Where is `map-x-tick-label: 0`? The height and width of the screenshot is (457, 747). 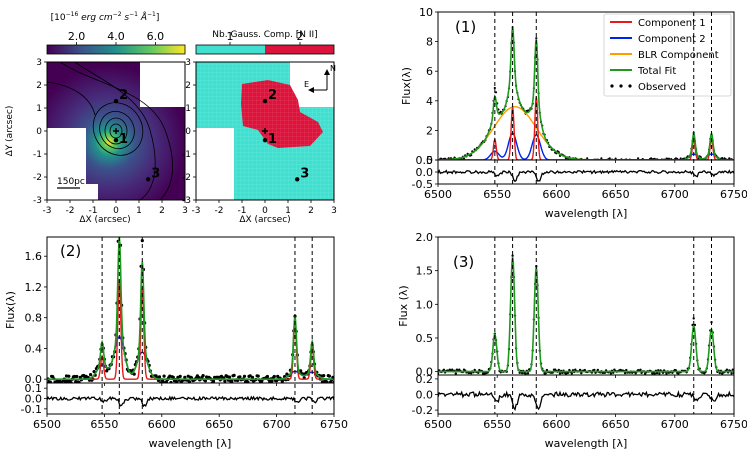
map-x-tick-label: 0 is located at coordinates (265, 211).